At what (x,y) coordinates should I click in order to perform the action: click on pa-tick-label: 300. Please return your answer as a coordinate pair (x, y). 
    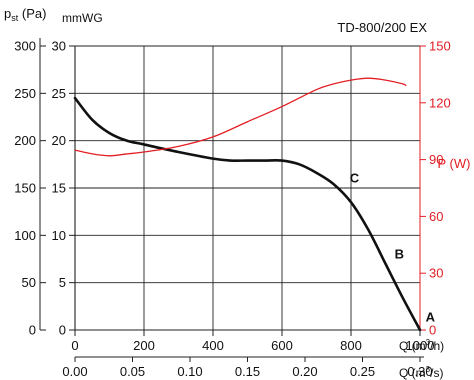
    Looking at the image, I should click on (25, 46).